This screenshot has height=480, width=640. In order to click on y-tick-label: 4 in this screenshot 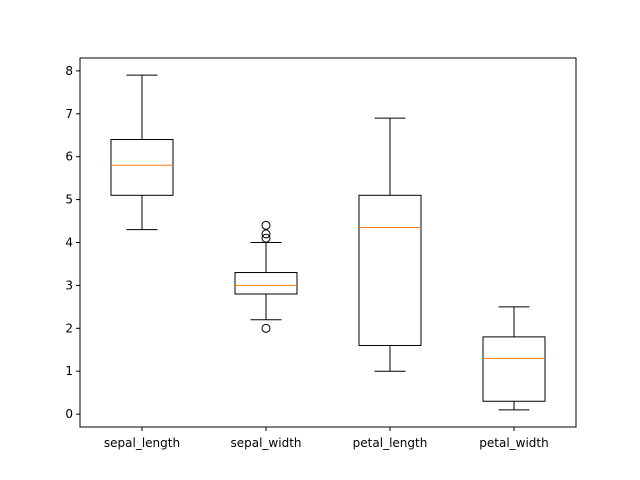, I will do `click(69, 243)`.